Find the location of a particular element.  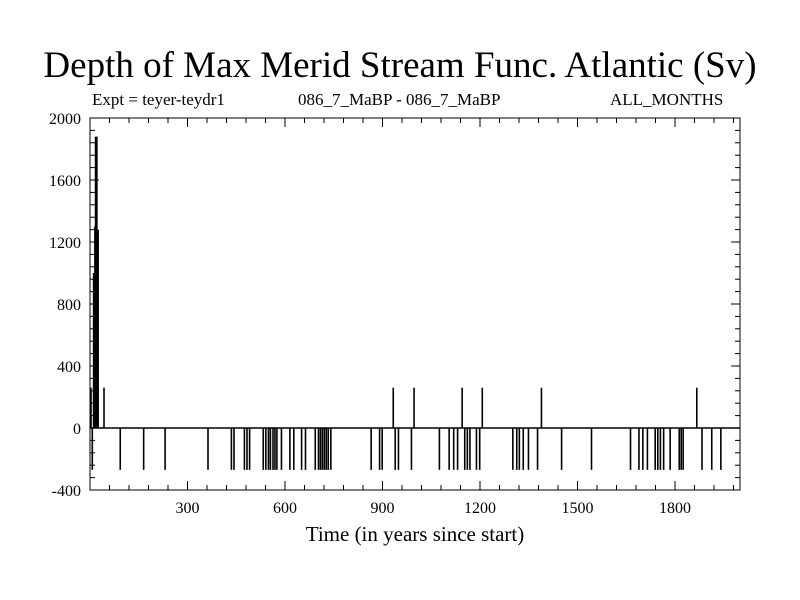

months-label: ALL_MONTHS is located at coordinates (667, 99).